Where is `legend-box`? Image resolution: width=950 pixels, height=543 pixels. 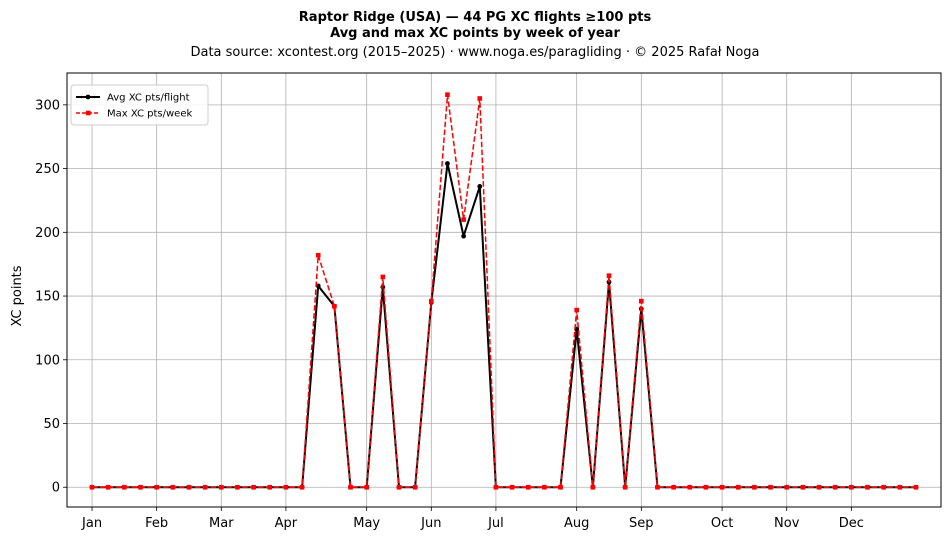
legend-box is located at coordinates (139, 105).